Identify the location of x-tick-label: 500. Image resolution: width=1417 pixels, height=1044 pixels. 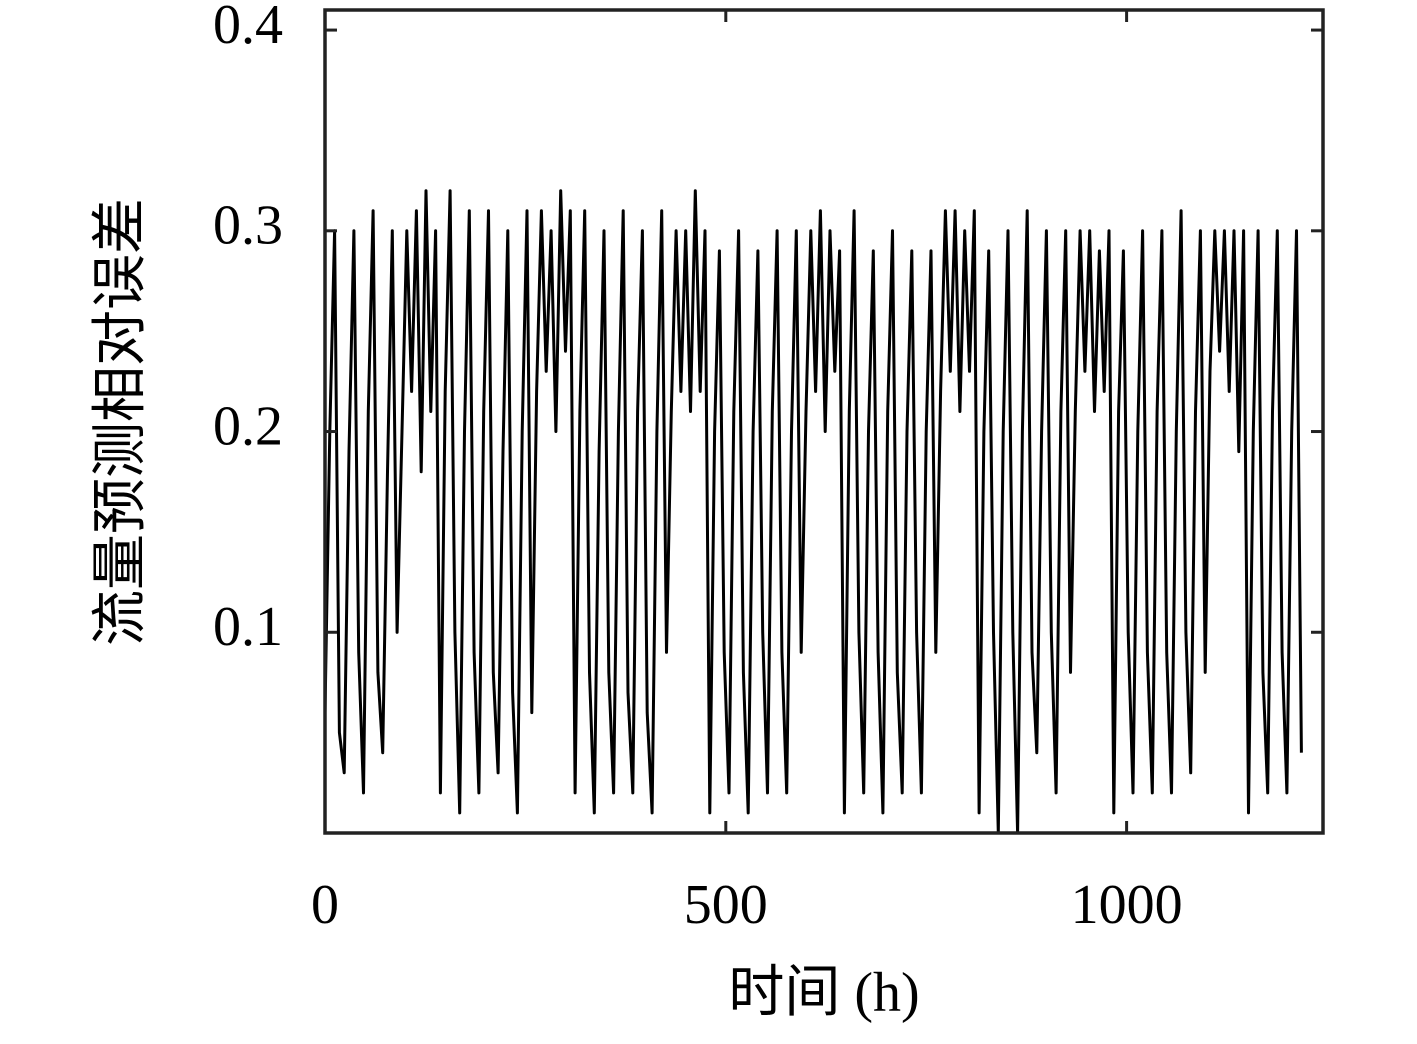
(726, 905).